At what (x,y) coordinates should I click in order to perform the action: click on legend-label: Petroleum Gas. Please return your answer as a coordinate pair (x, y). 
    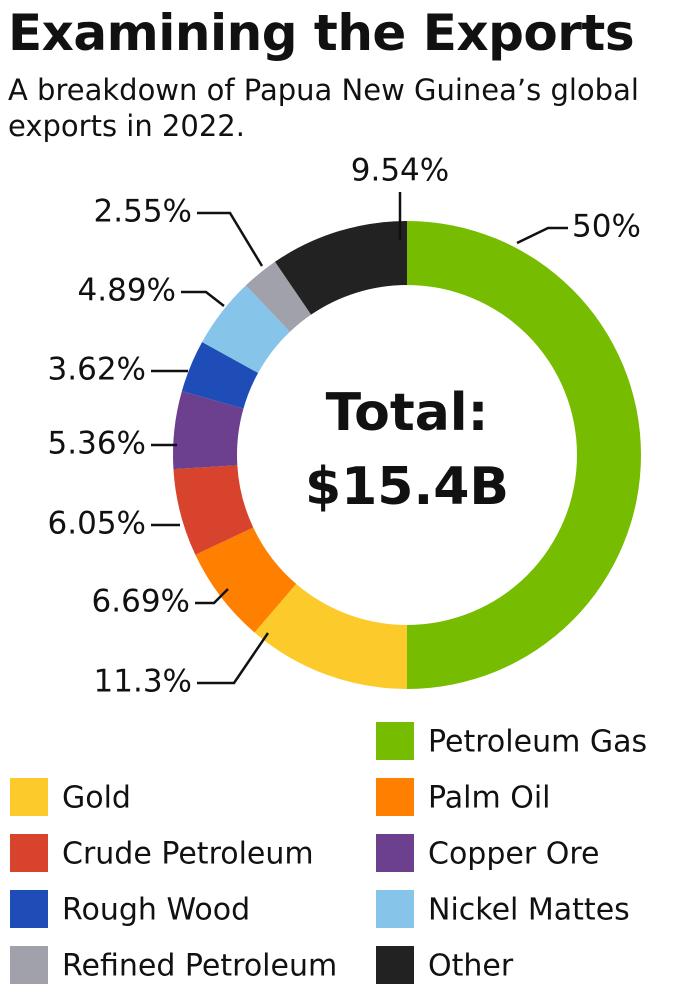
    Looking at the image, I should click on (537, 742).